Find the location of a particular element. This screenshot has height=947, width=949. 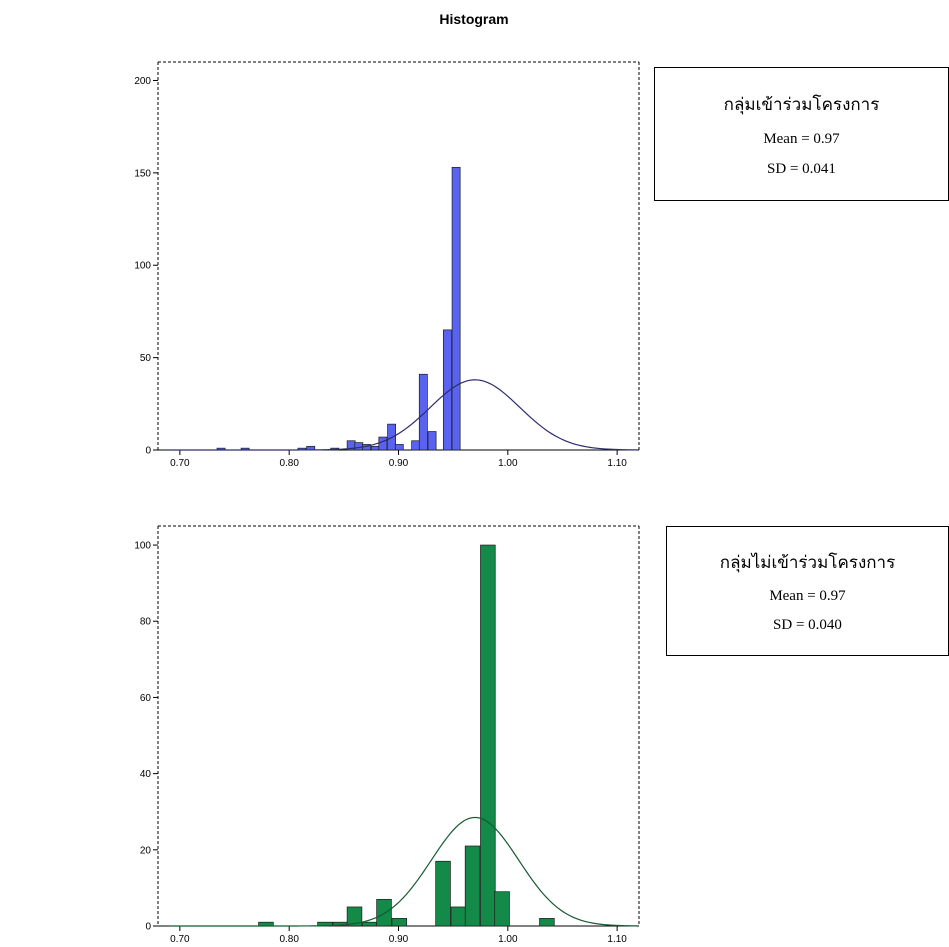

y-tick-label: 80 is located at coordinates (146, 622).